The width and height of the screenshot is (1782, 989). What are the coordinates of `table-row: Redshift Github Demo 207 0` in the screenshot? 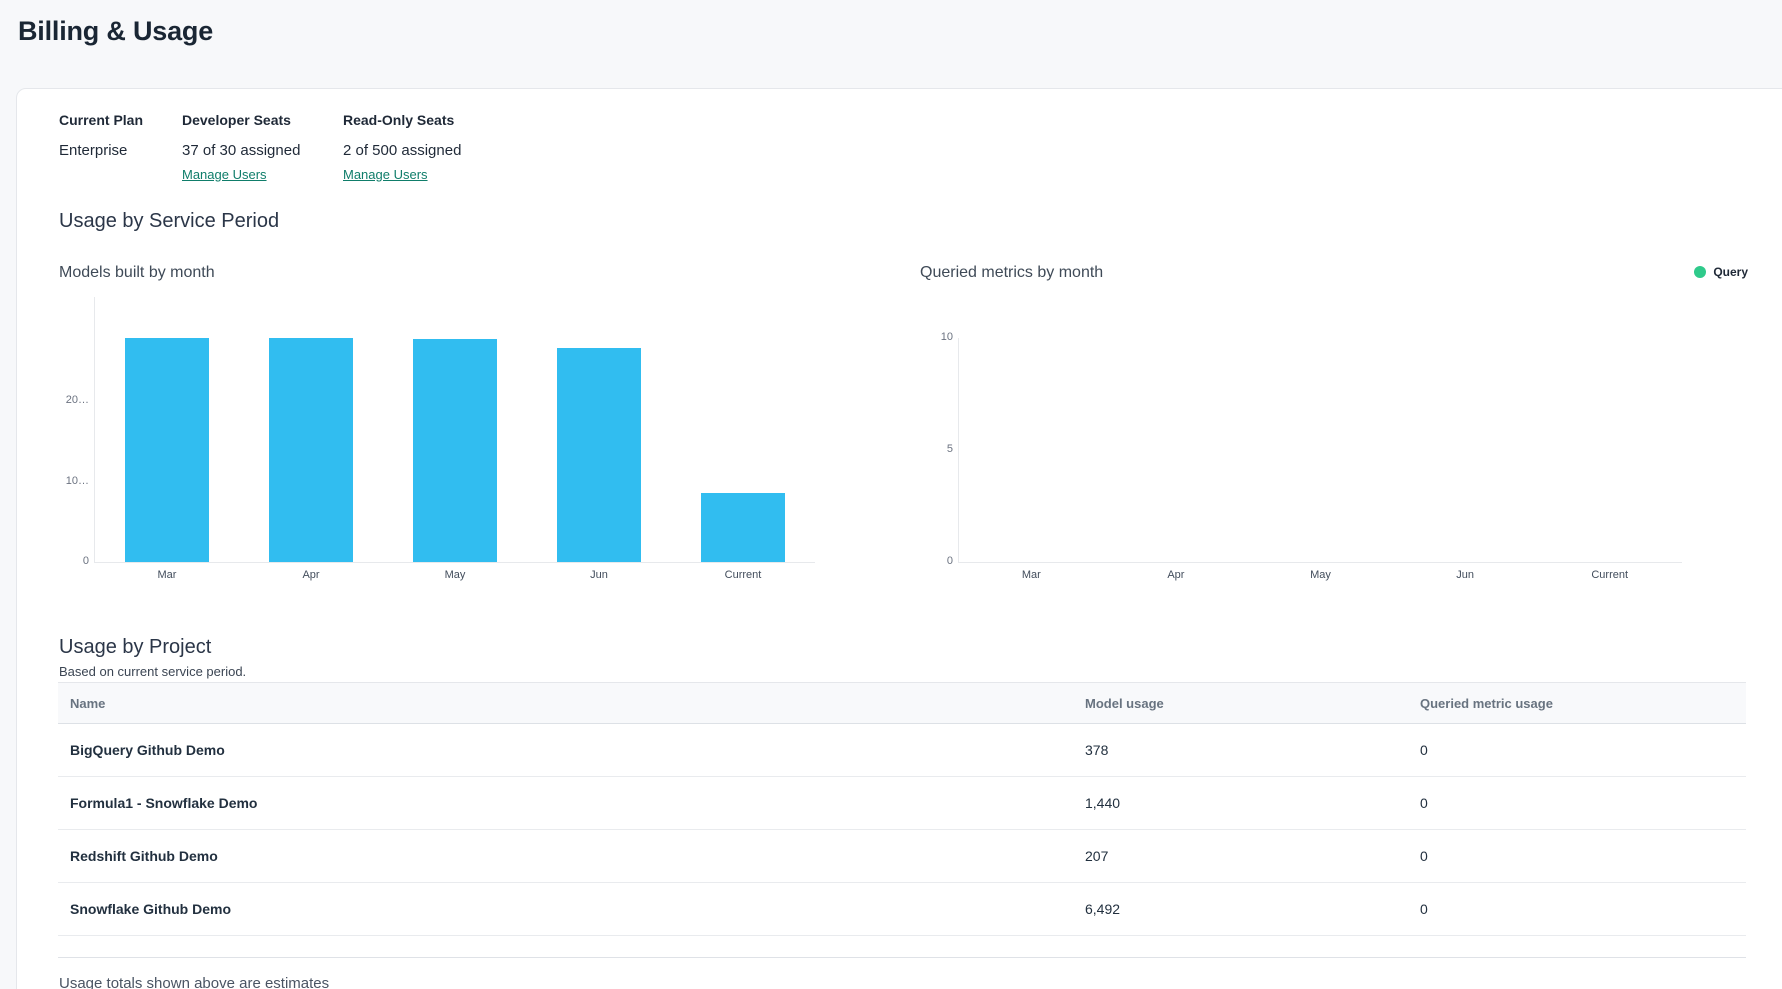 It's located at (902, 856).